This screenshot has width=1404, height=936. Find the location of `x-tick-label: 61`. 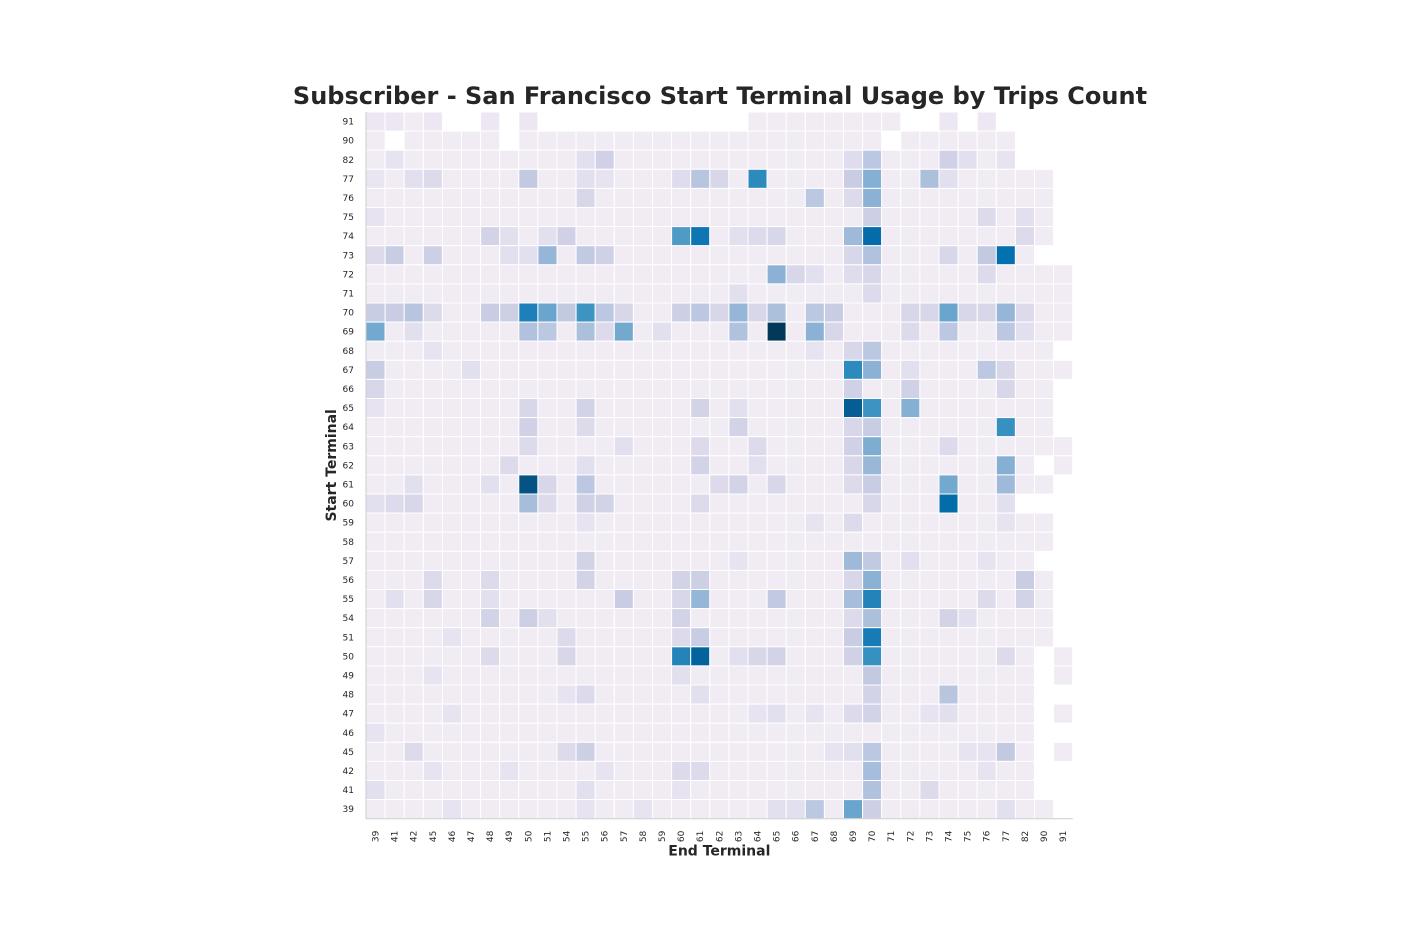

x-tick-label: 61 is located at coordinates (701, 836).